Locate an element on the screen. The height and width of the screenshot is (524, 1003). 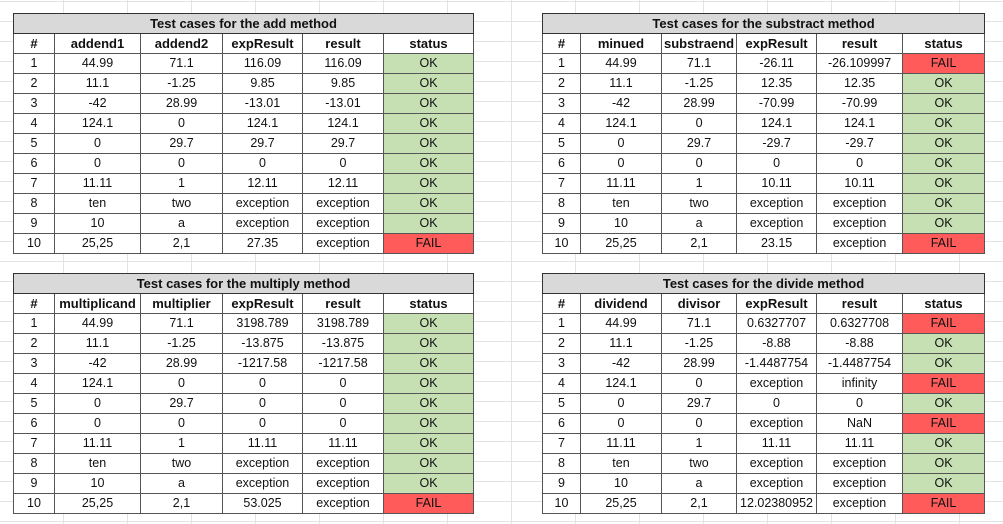
input-cell: two is located at coordinates (181, 463).